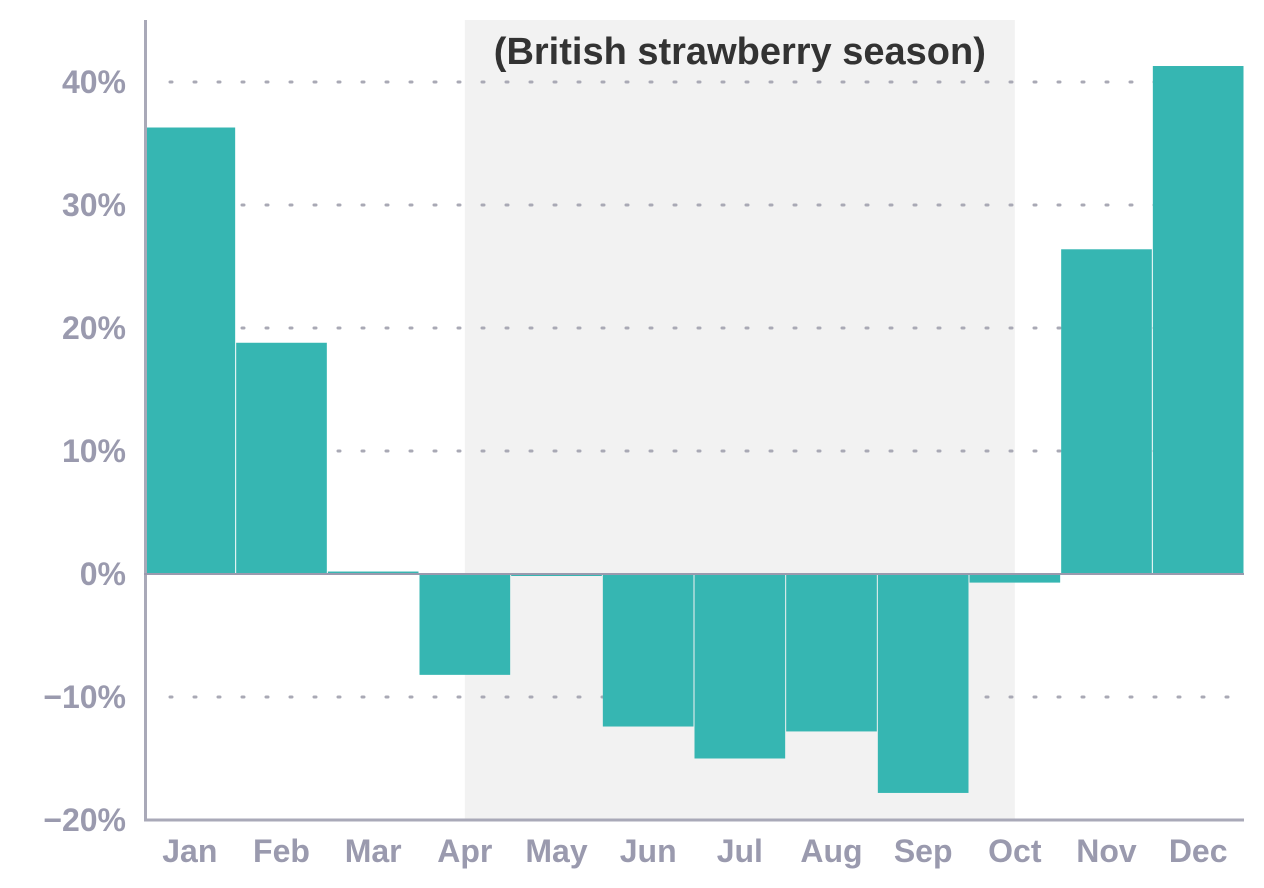 This screenshot has width=1264, height=888. I want to click on x-tick-label: Feb, so click(281, 851).